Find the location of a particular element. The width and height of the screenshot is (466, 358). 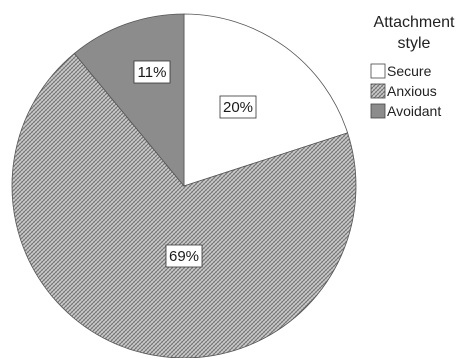

legend-title-line-2: style is located at coordinates (414, 43).